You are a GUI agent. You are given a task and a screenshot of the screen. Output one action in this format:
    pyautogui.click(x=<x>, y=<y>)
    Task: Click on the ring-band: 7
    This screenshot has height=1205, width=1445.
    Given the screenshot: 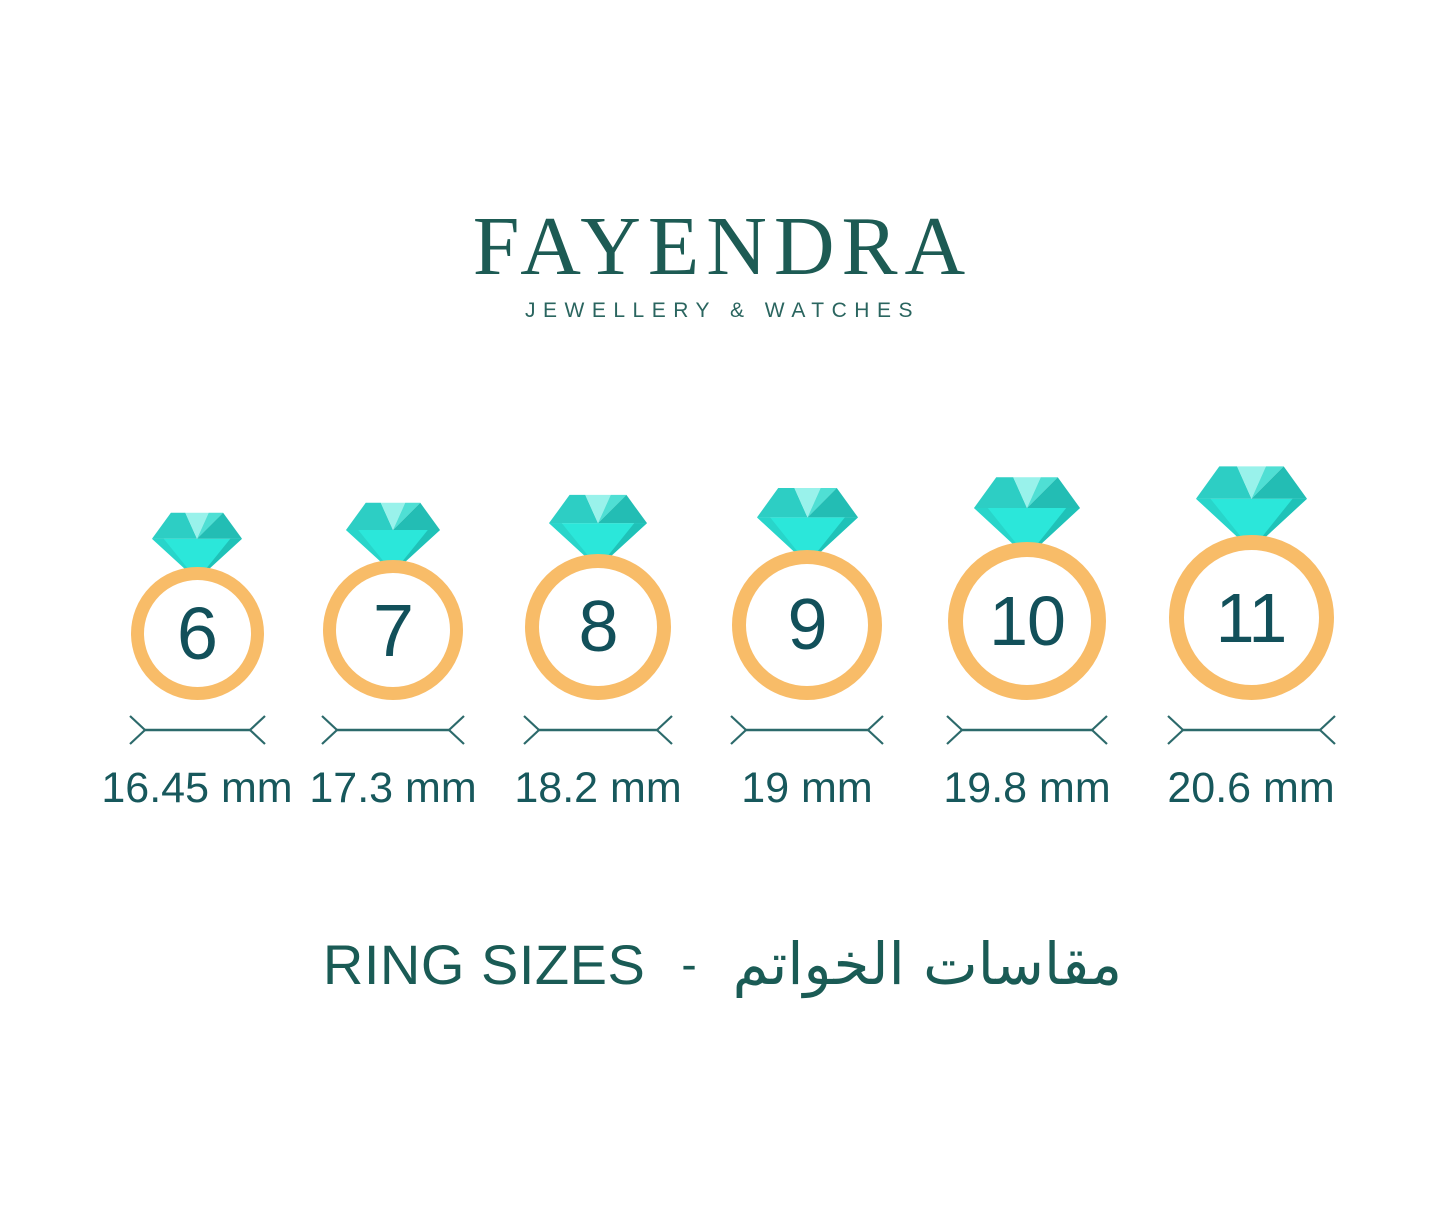 What is the action you would take?
    pyautogui.click(x=393, y=630)
    